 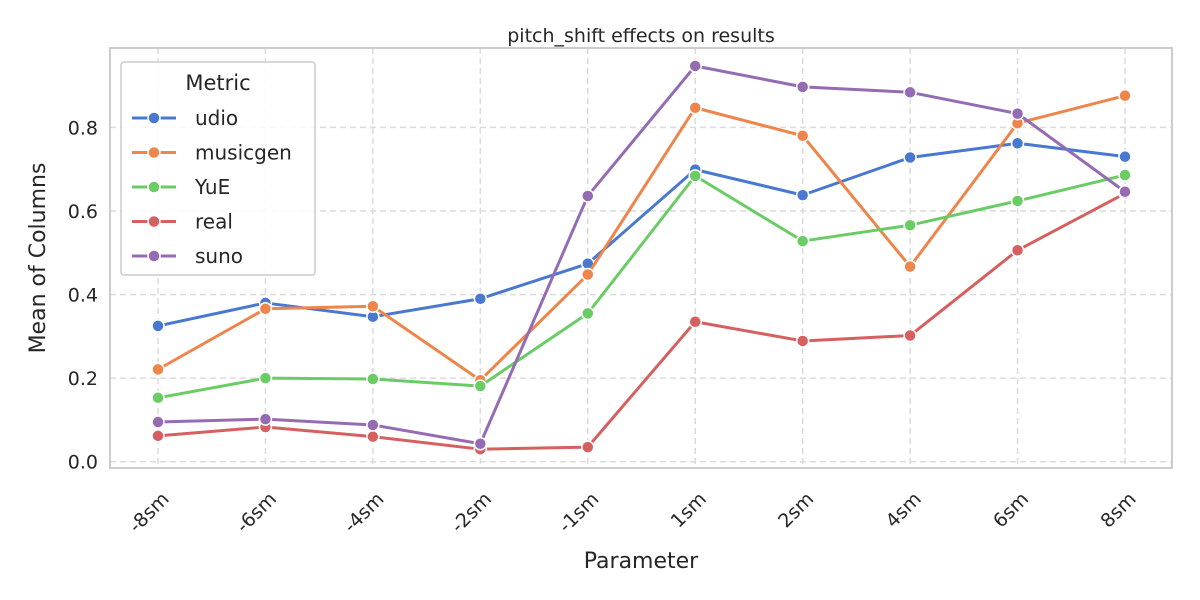 What do you see at coordinates (83, 128) in the screenshot?
I see `y-tick-label: 0.8` at bounding box center [83, 128].